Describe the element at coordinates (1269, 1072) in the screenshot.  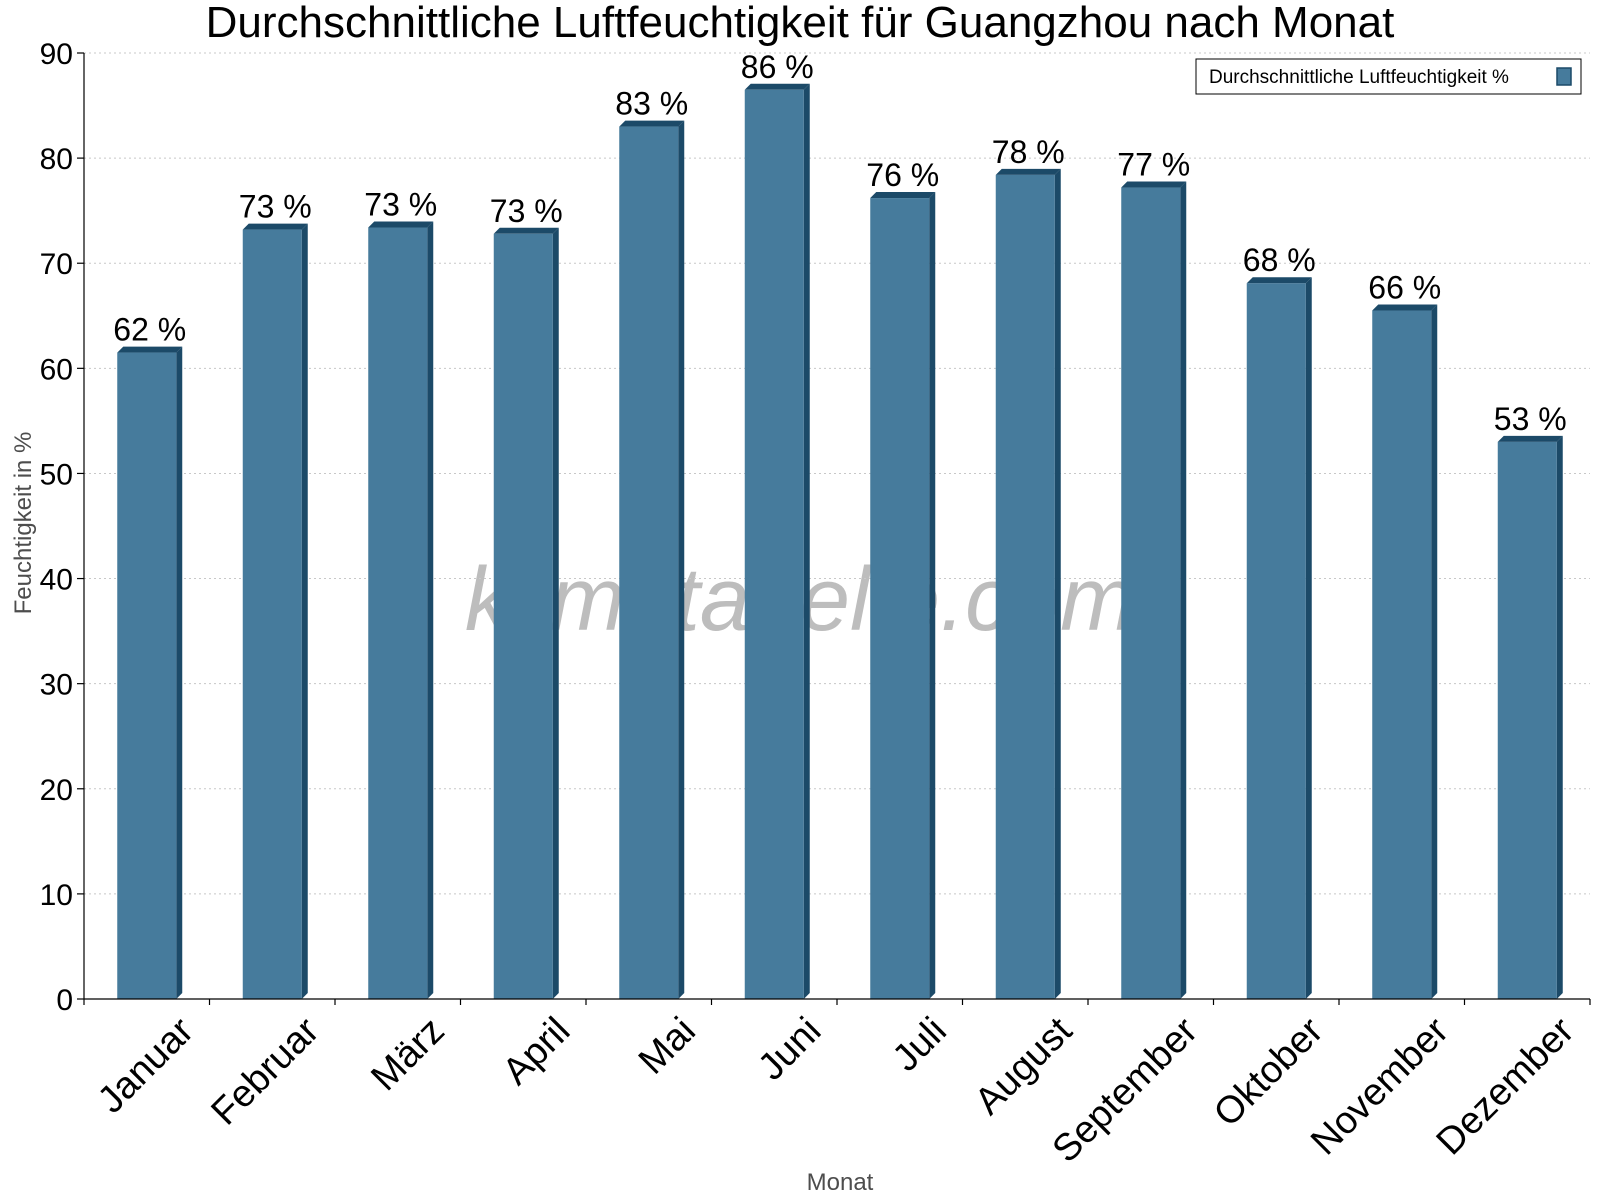
I see `x-tick-label-oktober: Oktober` at that location.